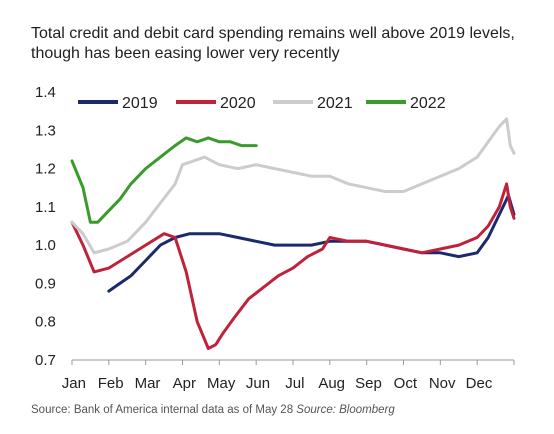 This screenshot has width=554, height=434. I want to click on source-italic: Source: Bloomberg, so click(345, 410).